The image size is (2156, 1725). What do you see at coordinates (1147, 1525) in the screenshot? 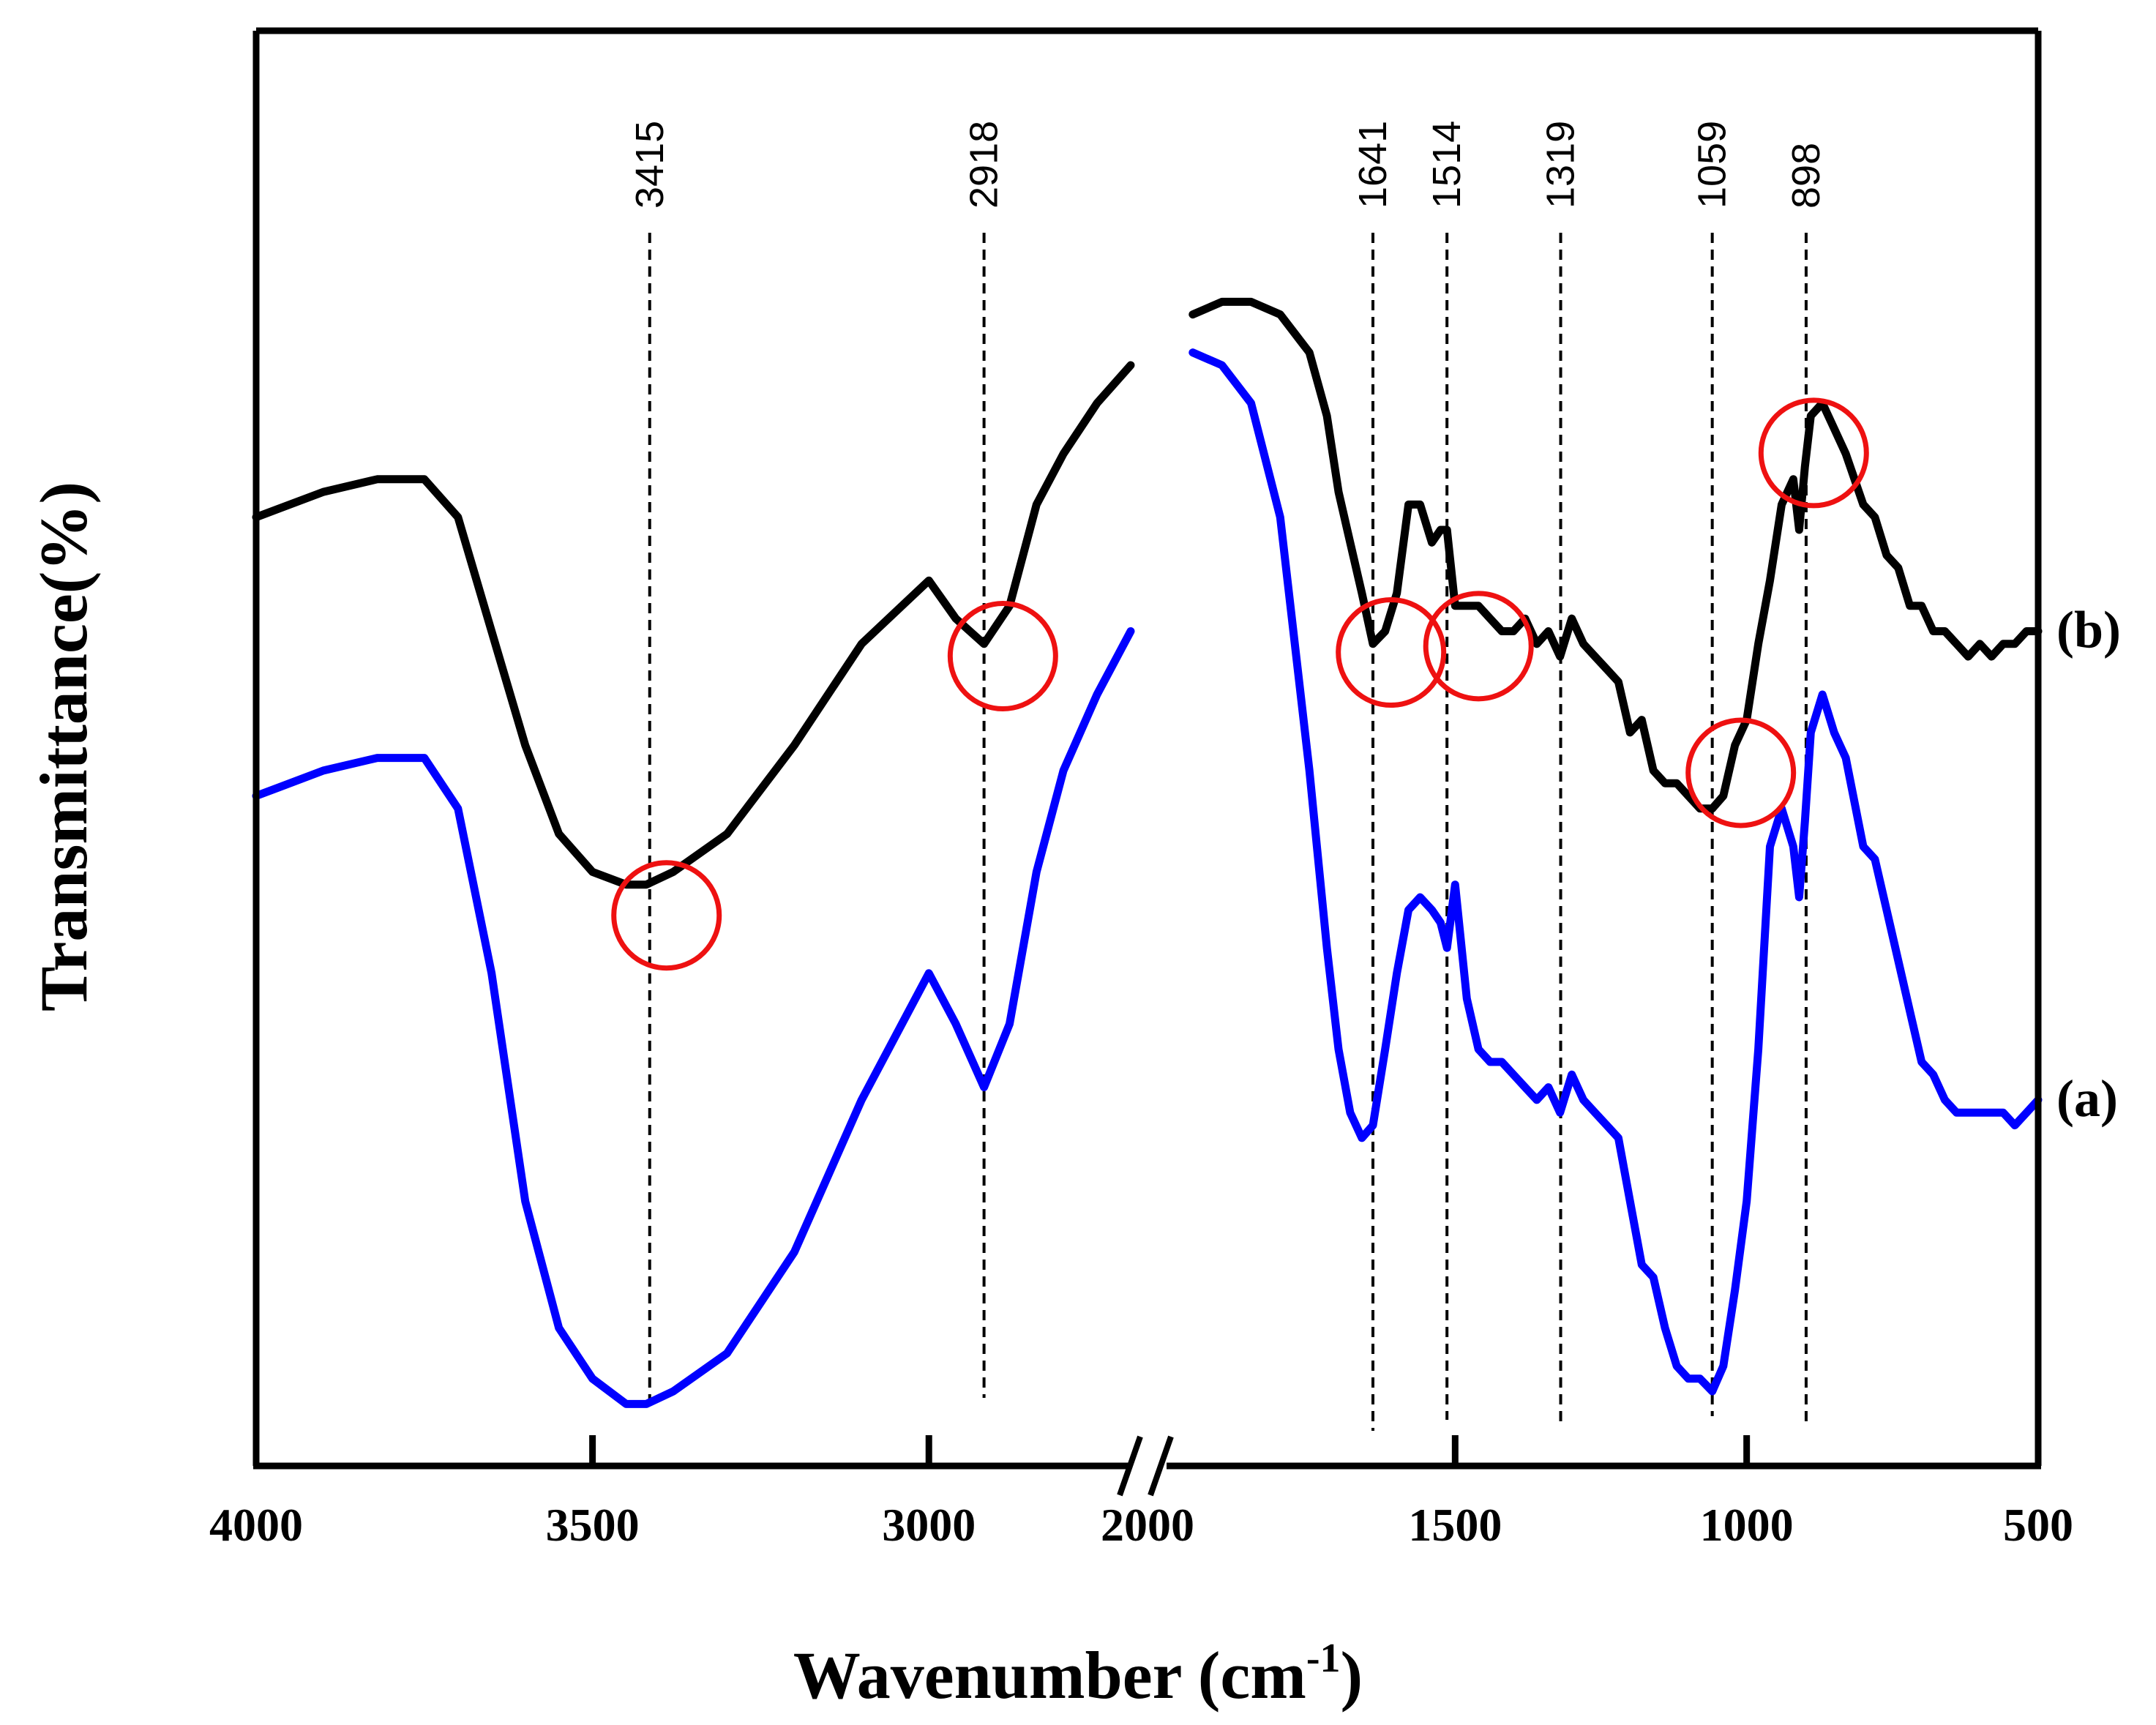
I see `x-tick-label: 2000` at bounding box center [1147, 1525].